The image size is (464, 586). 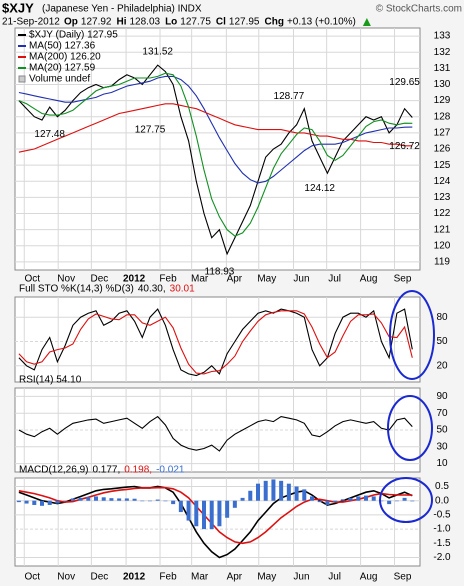 What do you see at coordinates (76, 289) in the screenshot?
I see `panel-label: Full STO %K(14,3) %D(3)` at bounding box center [76, 289].